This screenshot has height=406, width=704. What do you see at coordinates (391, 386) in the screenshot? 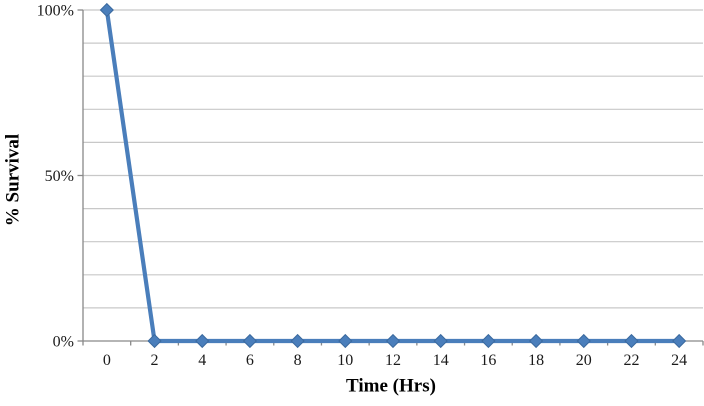
I see `x-axis-title: Time (Hrs)` at bounding box center [391, 386].